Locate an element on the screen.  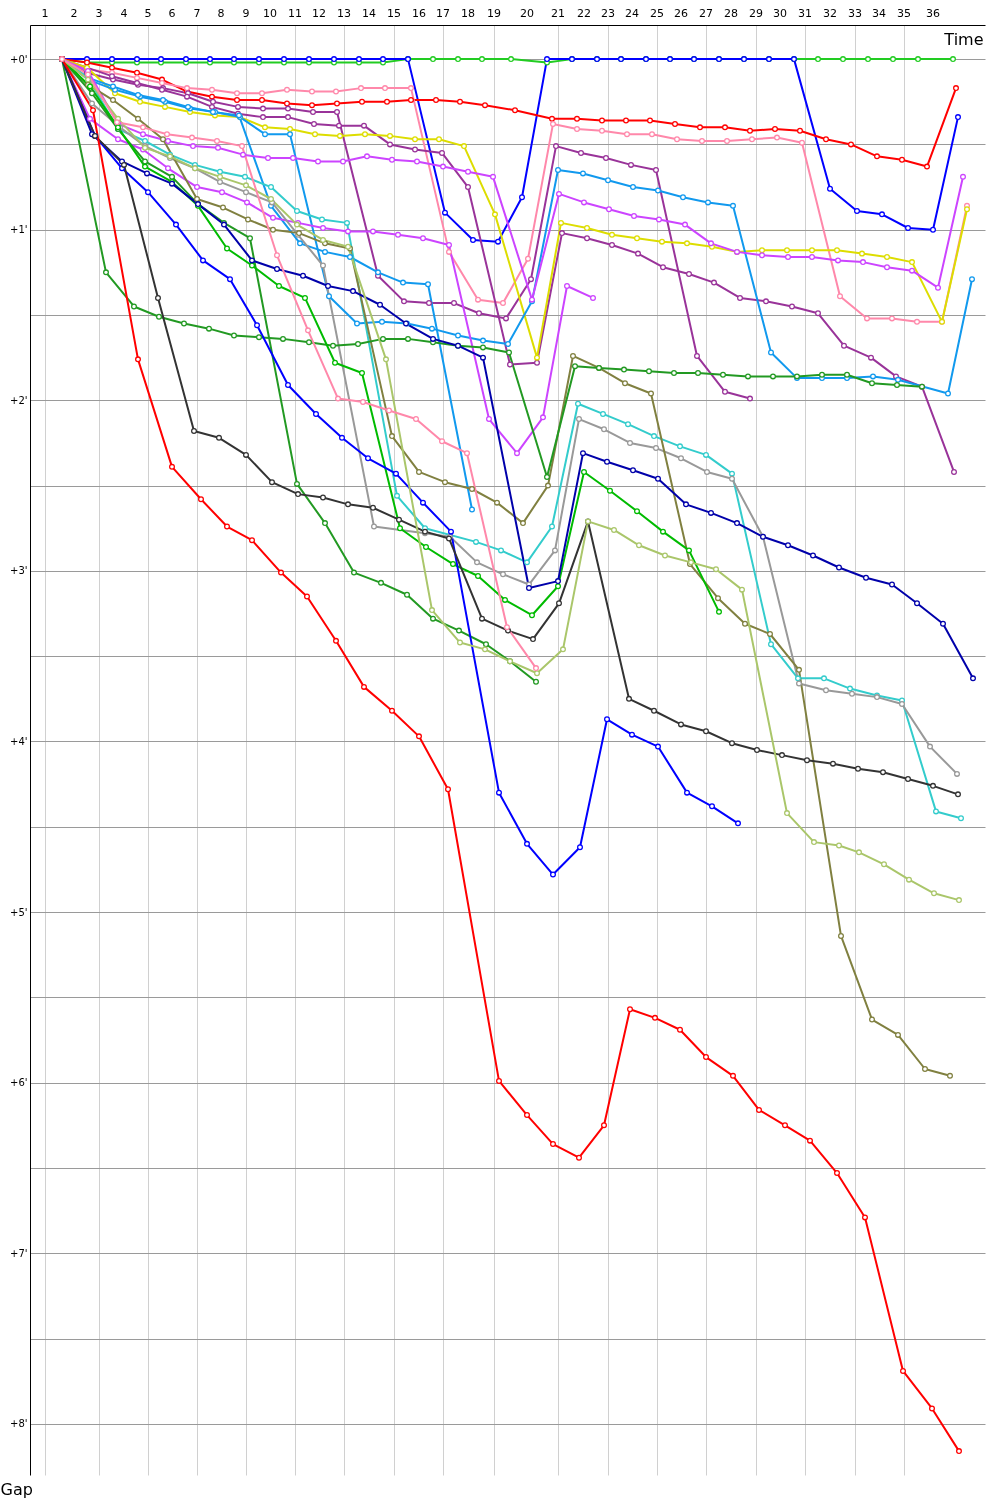
x-tick-label: 6 is located at coordinates (172, 13).